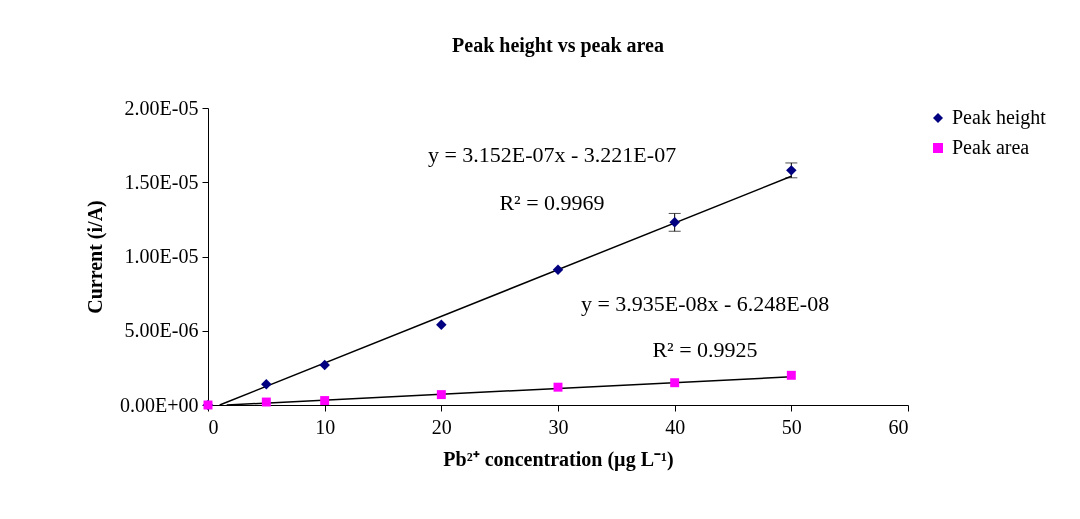 This screenshot has height=519, width=1080. I want to click on y-tick-label: 1.50E-05, so click(161, 181).